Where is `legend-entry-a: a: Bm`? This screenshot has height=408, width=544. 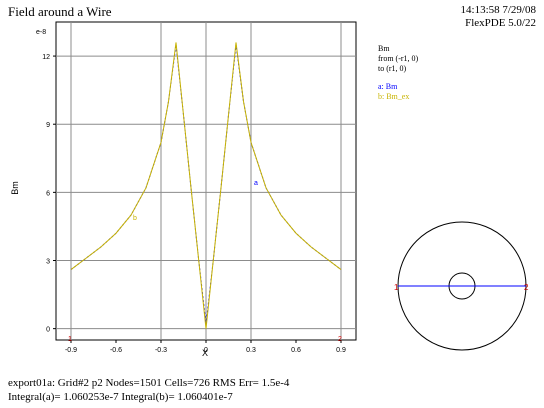 legend-entry-a: a: Bm is located at coordinates (388, 86).